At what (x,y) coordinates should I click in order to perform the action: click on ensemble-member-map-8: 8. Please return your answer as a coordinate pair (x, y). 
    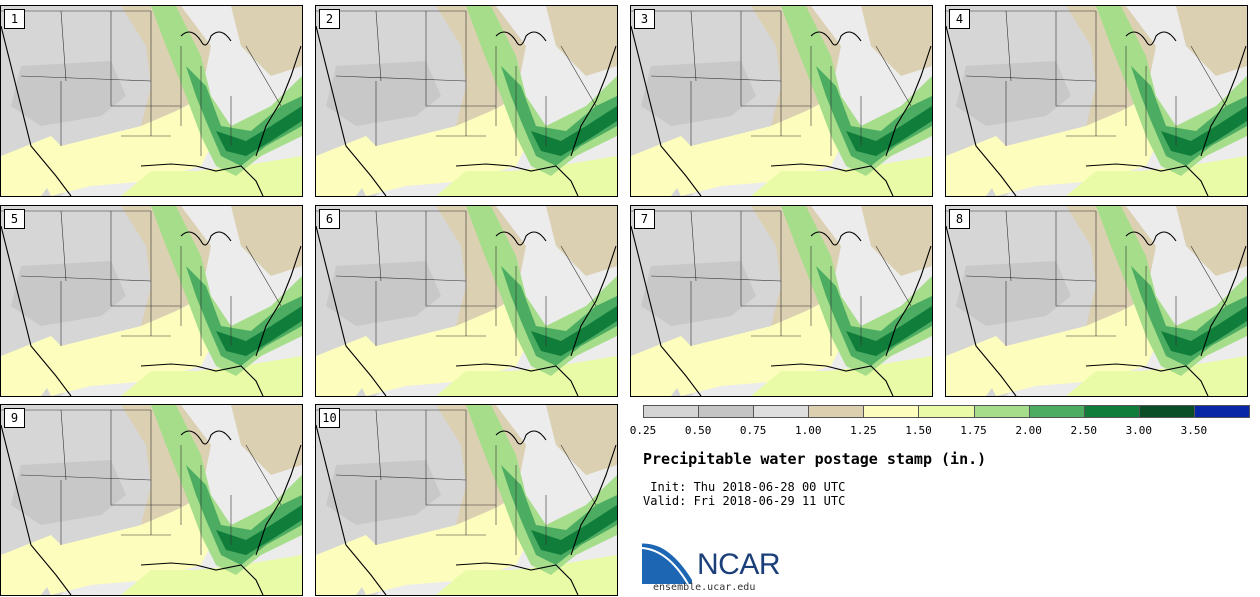
    Looking at the image, I should click on (1096, 301).